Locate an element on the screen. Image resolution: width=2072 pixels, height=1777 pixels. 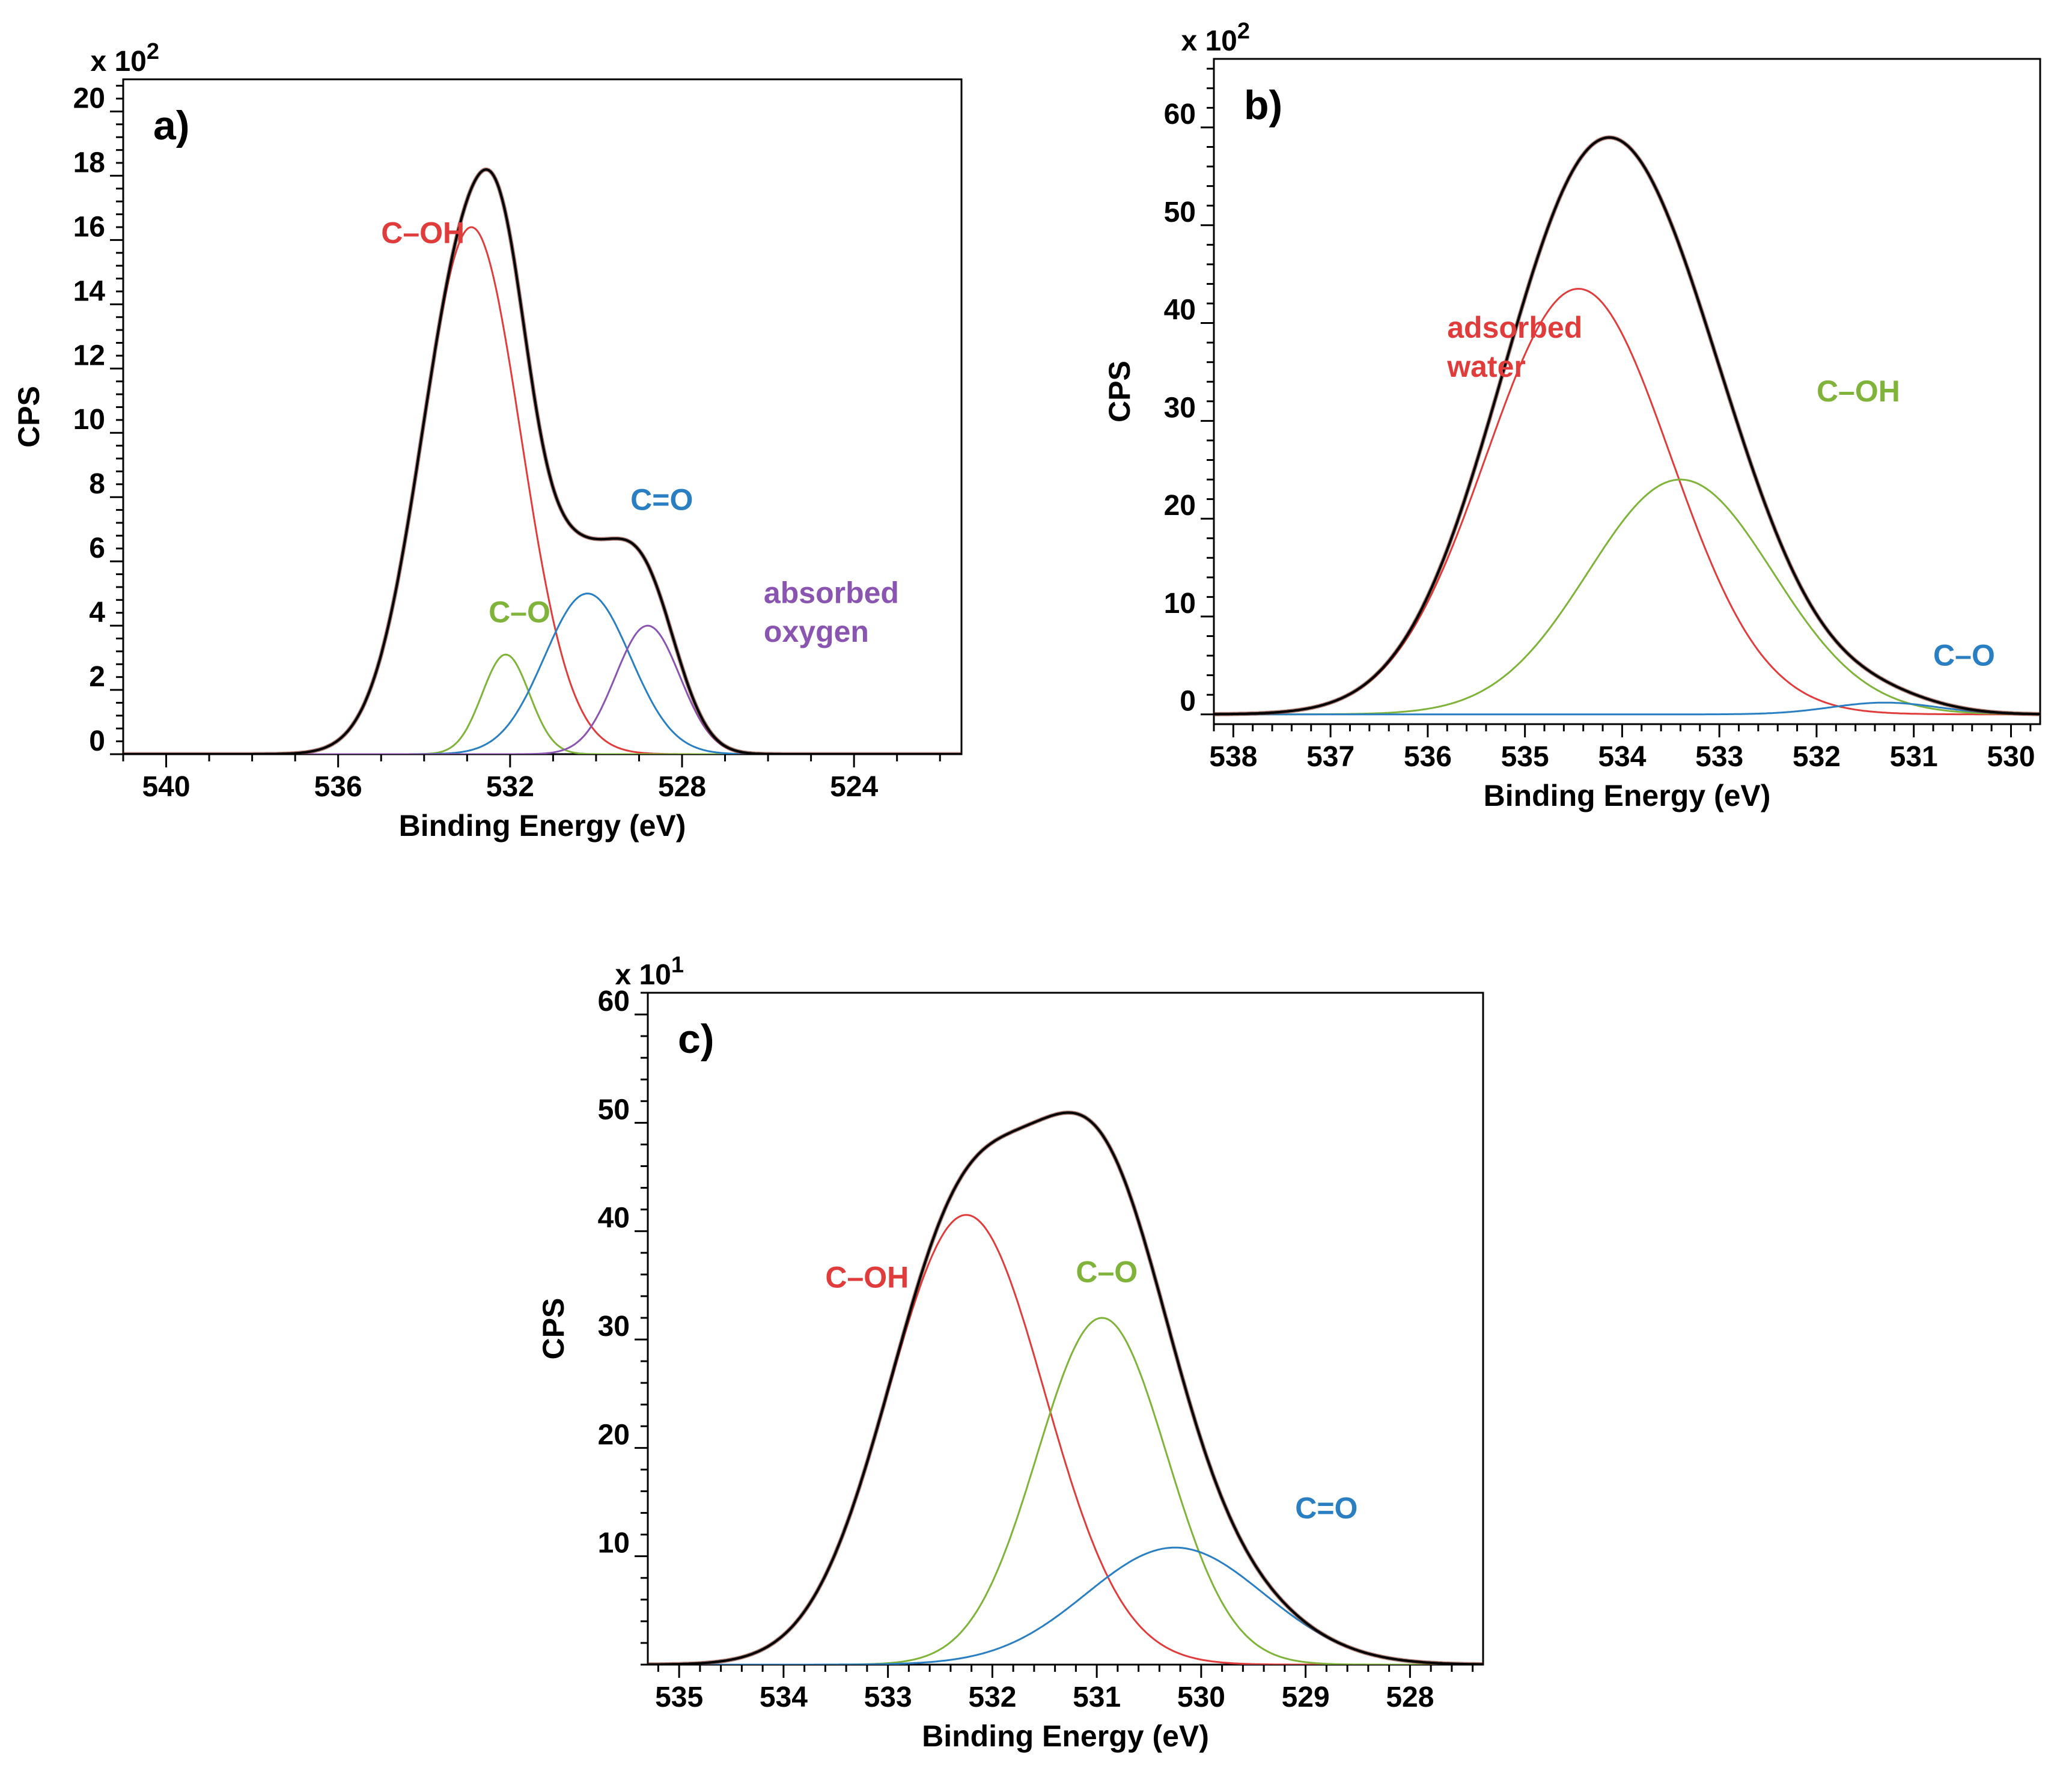
y-tick-label: 2 is located at coordinates (97, 677).